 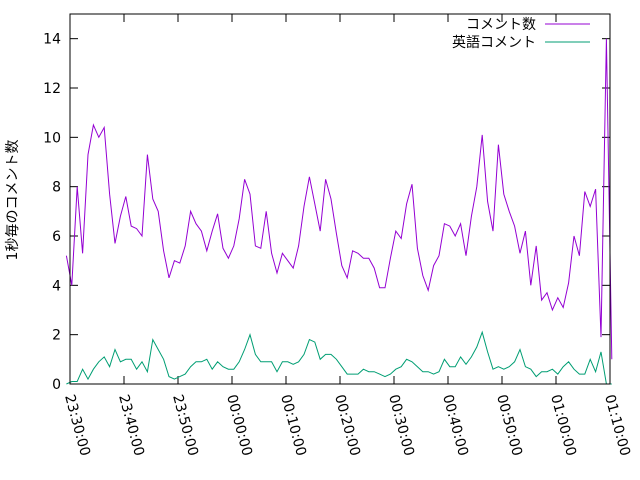 I want to click on y-axis-title-group: 1秒毎のコメント数, so click(x=13, y=200).